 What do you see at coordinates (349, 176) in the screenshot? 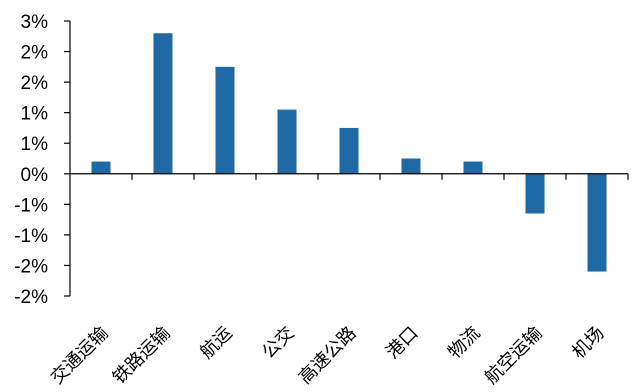
I see `x-axis` at bounding box center [349, 176].